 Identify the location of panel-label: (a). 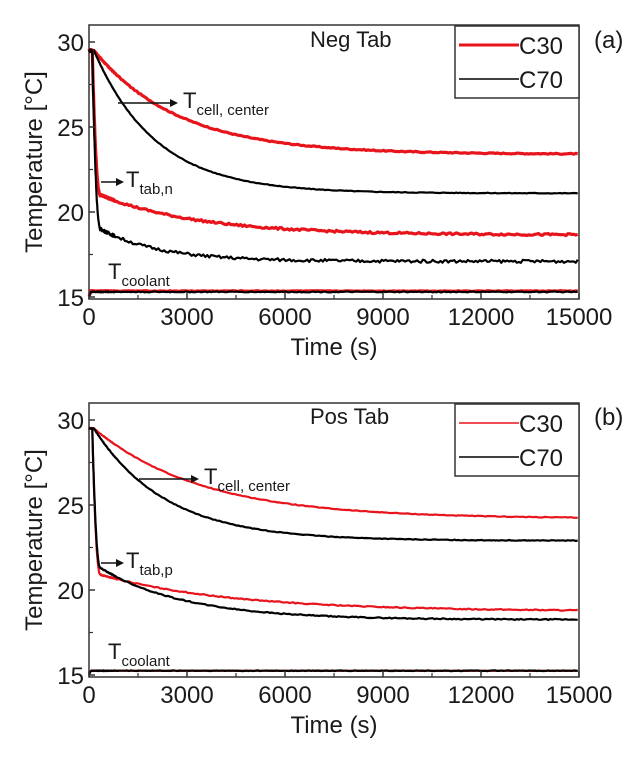
(608, 40).